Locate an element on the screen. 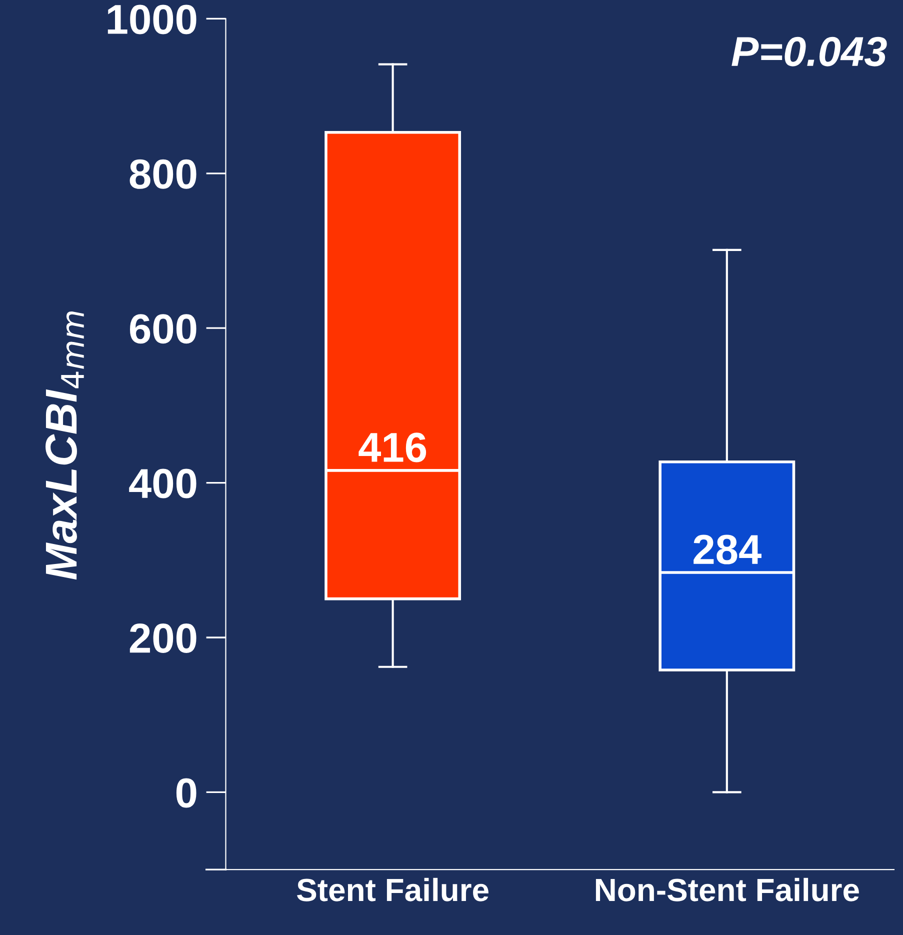 Image resolution: width=903 pixels, height=935 pixels. y-tick-label: 0 is located at coordinates (186, 793).